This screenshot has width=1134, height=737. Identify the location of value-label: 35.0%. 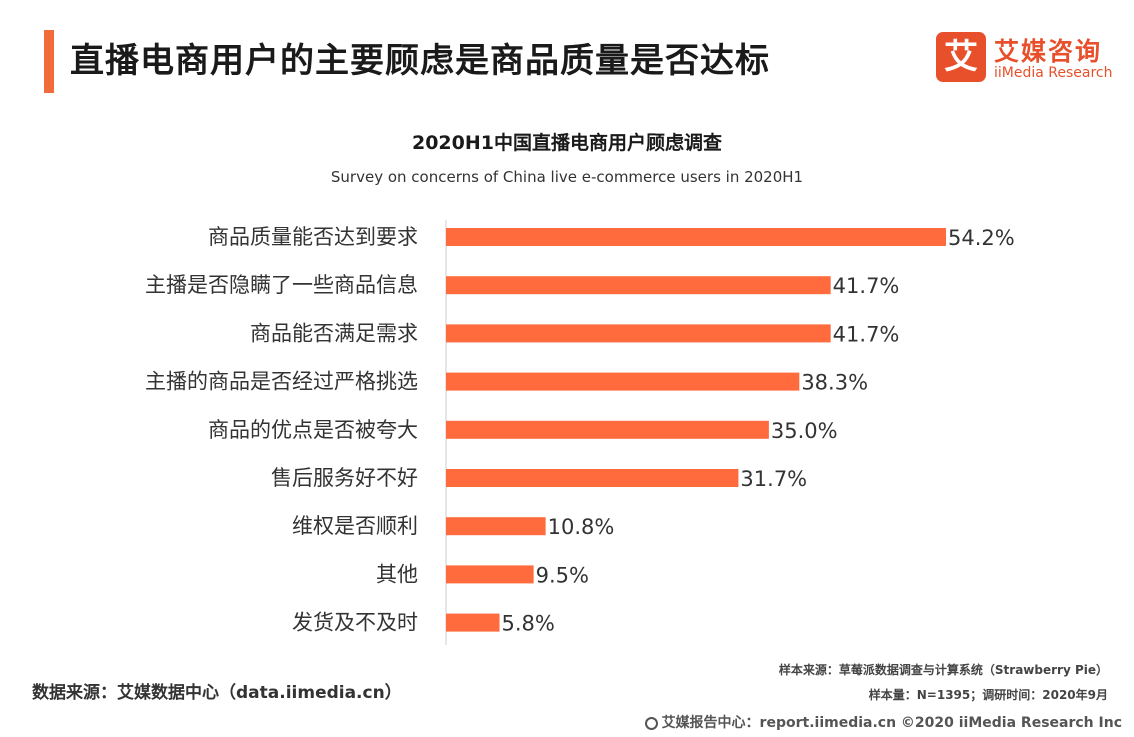
(804, 431).